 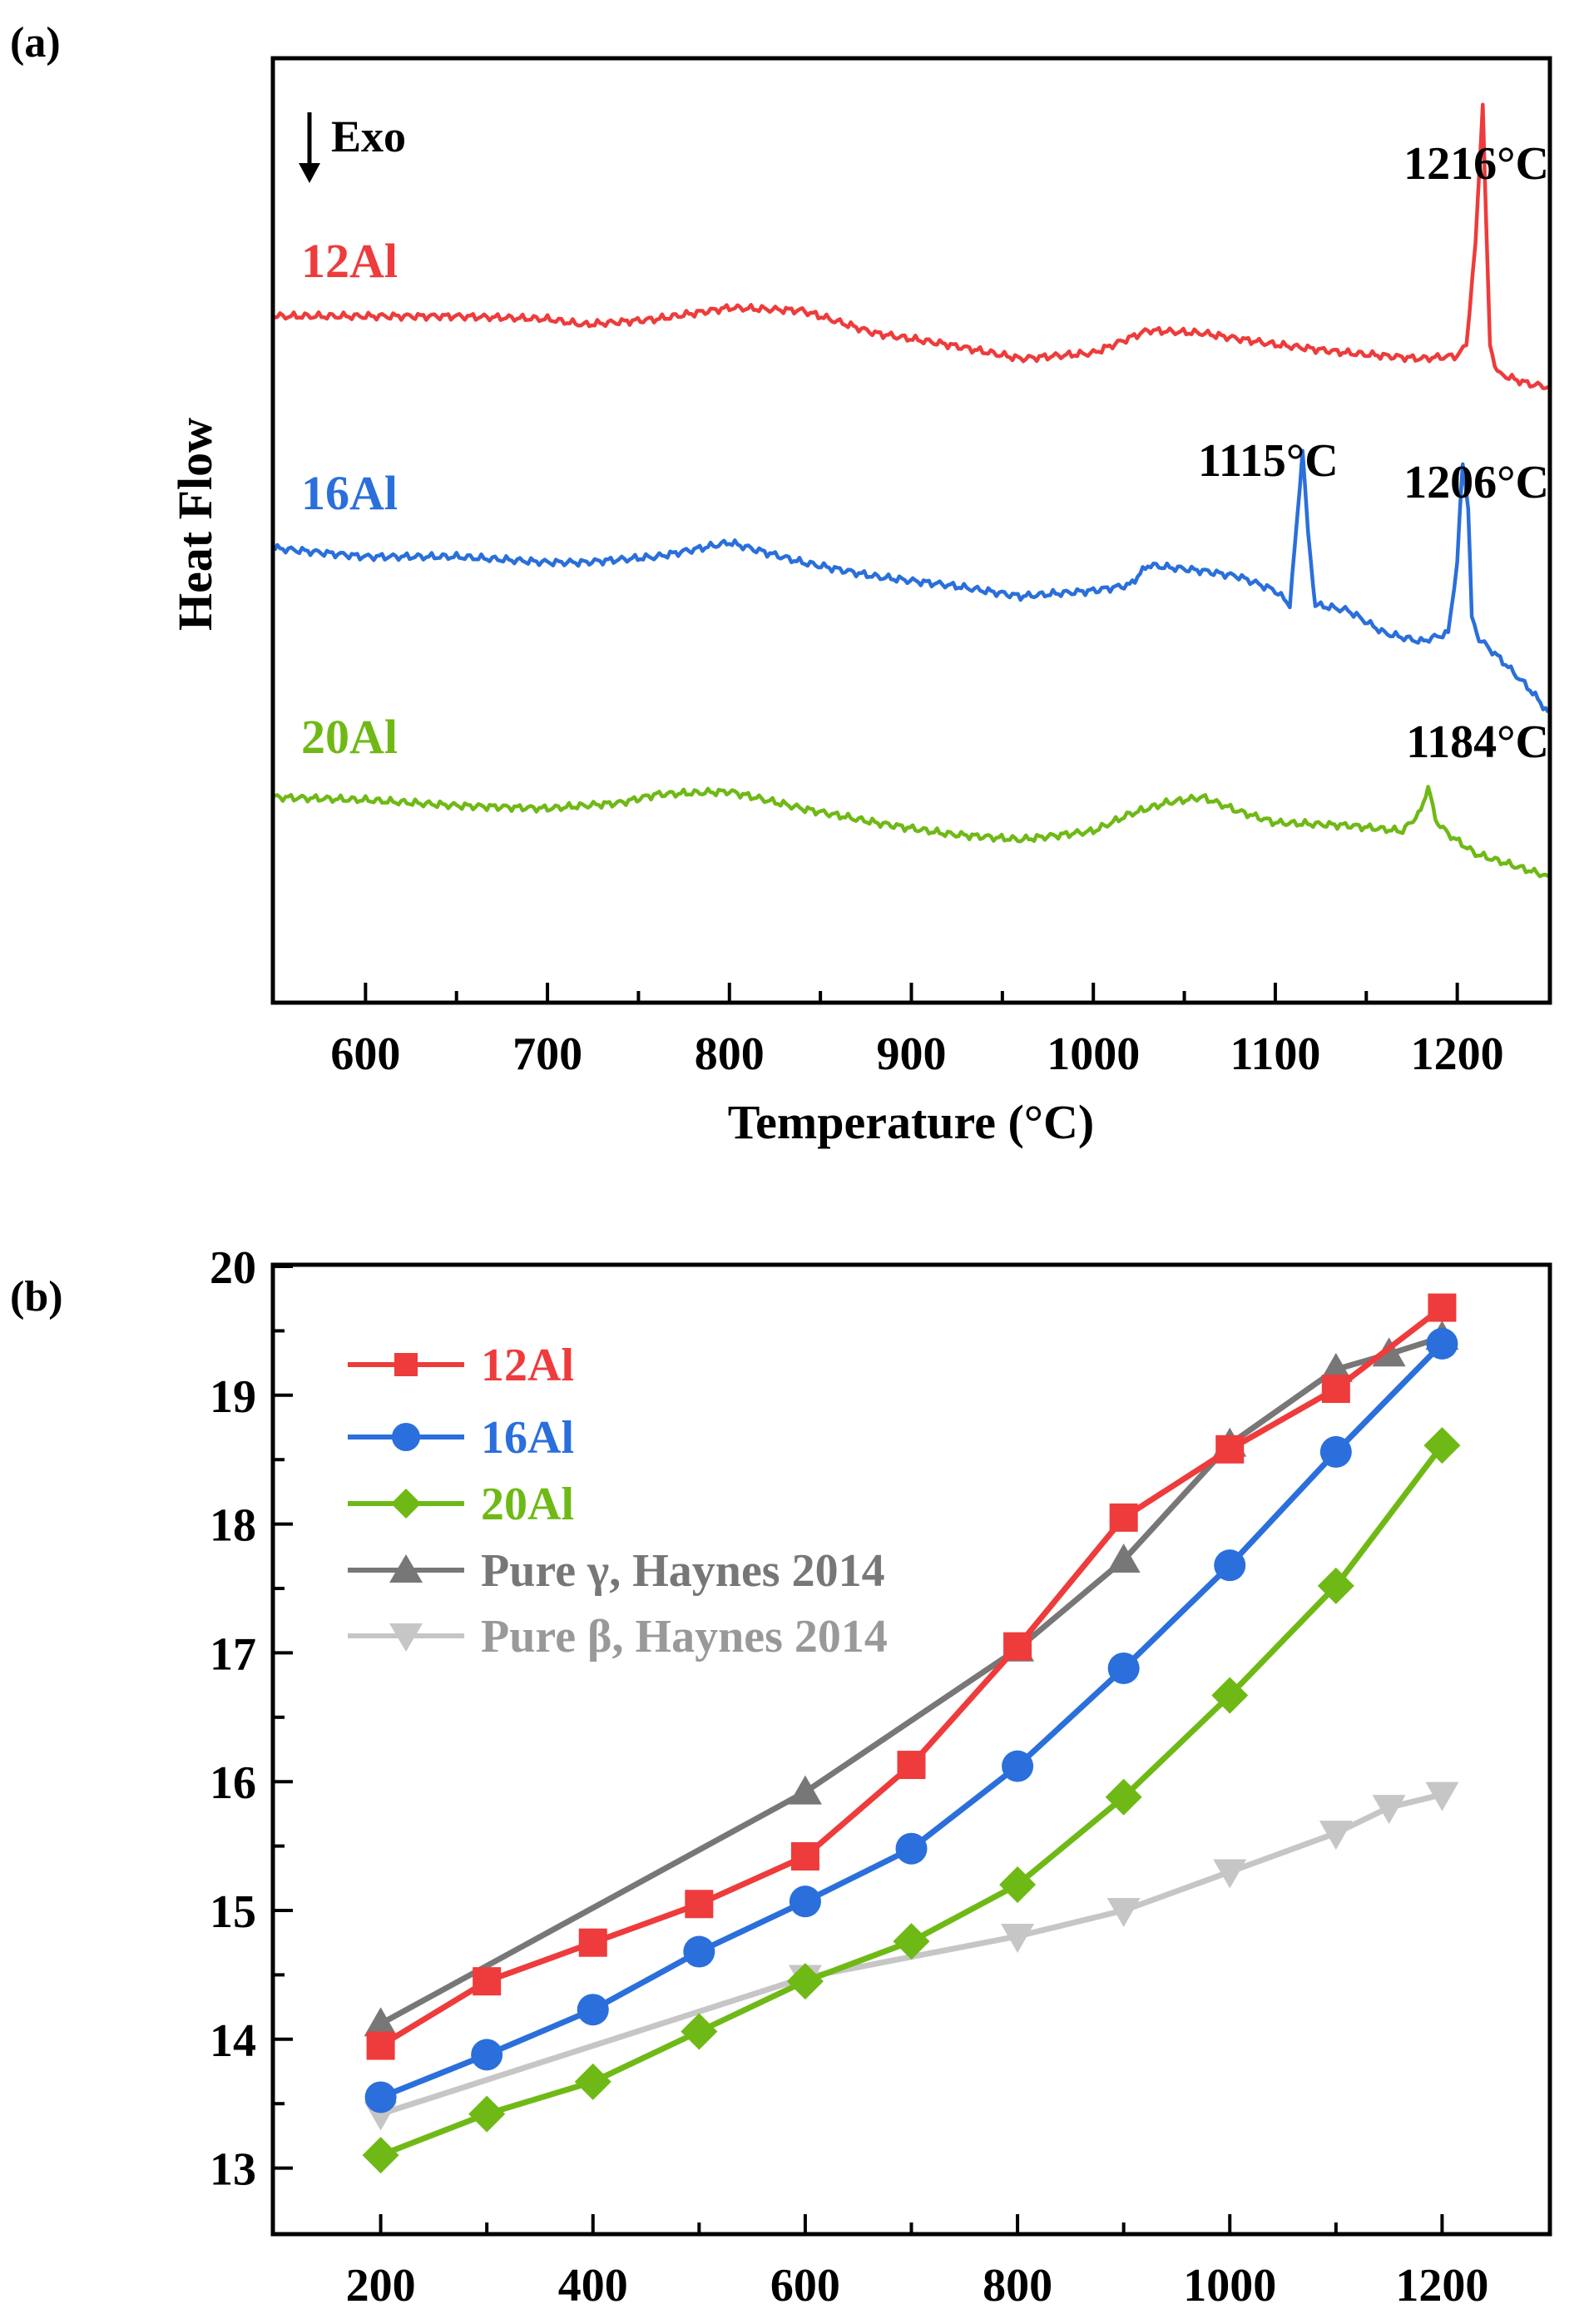 What do you see at coordinates (406, 1637) in the screenshot?
I see `legend-triangle-down-marker-icon` at bounding box center [406, 1637].